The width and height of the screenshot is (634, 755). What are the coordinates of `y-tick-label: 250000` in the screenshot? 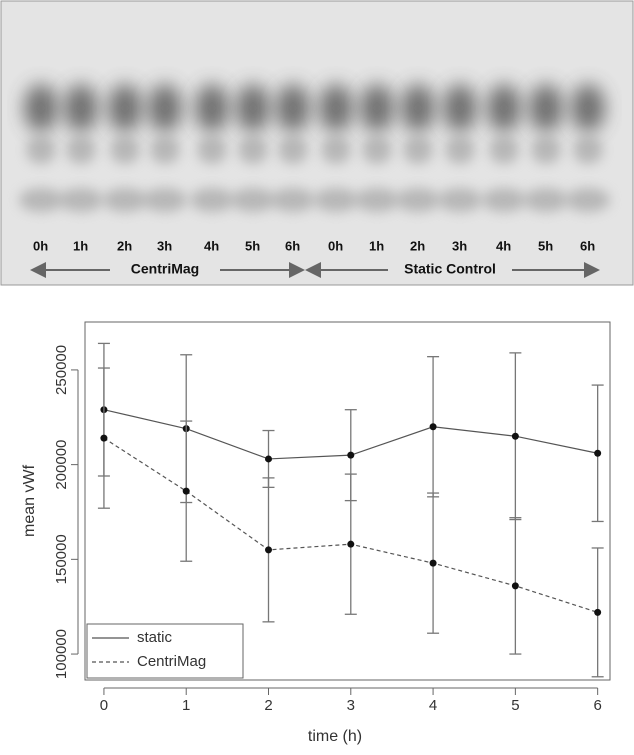 It's located at (61, 370).